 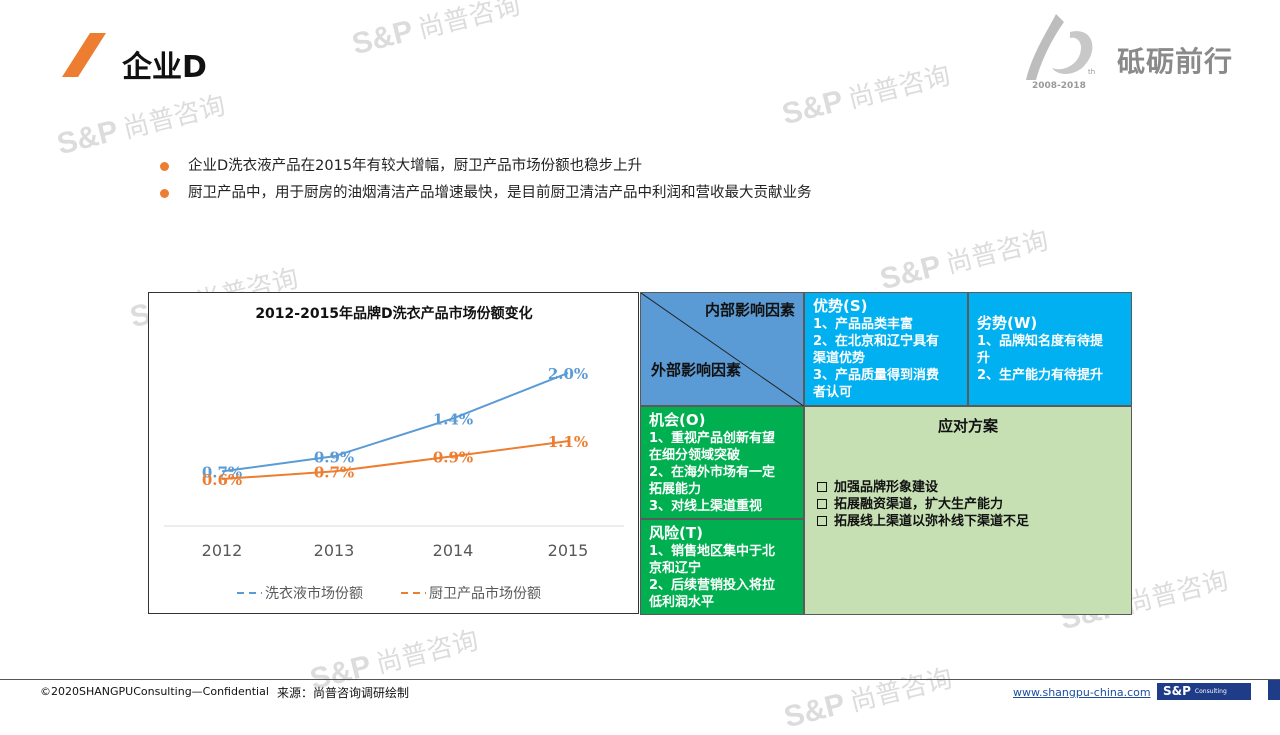 I want to click on plan-item: 拓展线上渠道以弥补线下渠道不足, so click(x=923, y=521).